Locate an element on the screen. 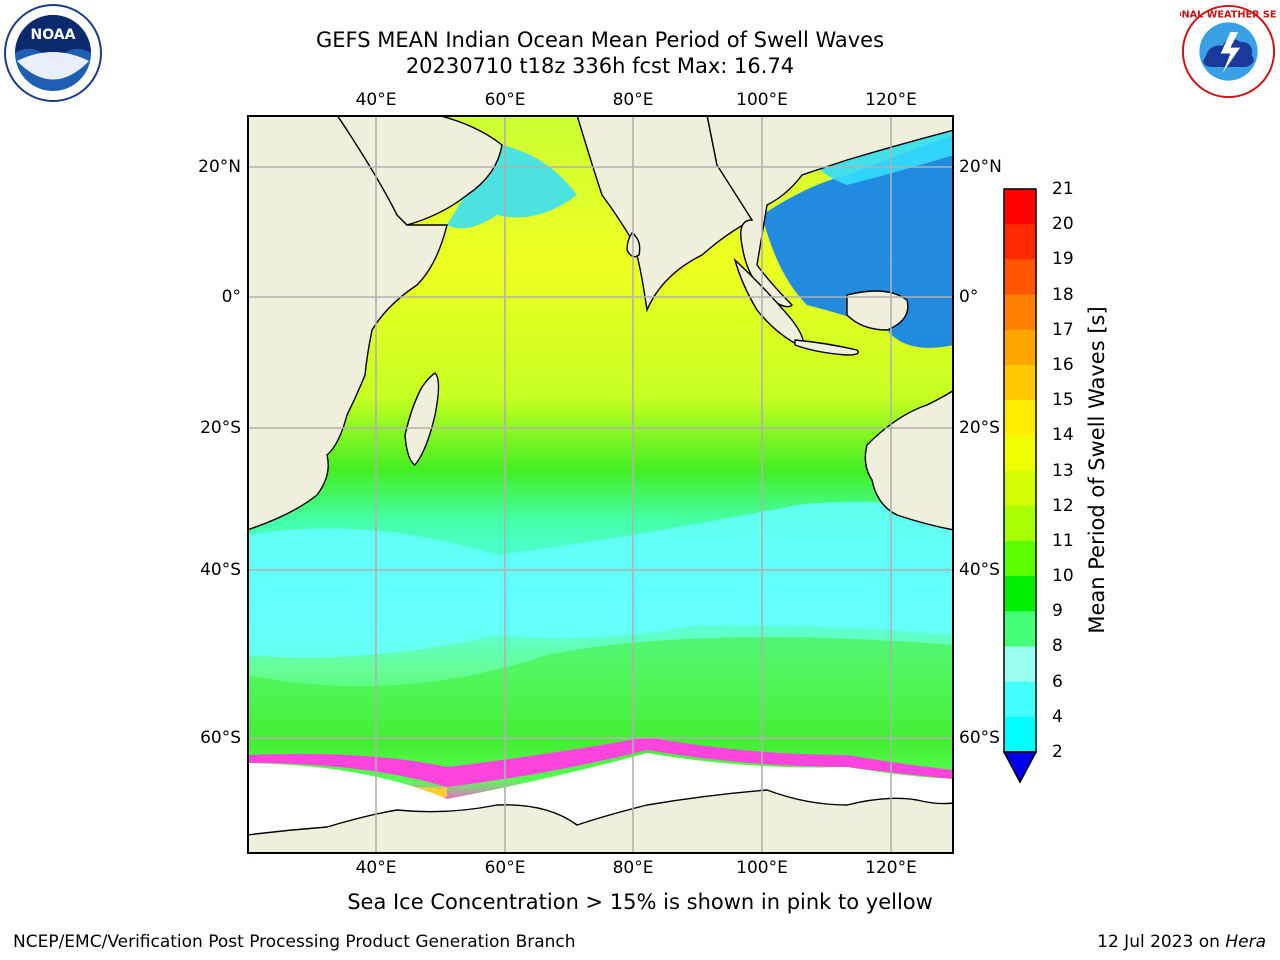 The height and width of the screenshot is (960, 1280). colorbar is located at coordinates (1020, 486).